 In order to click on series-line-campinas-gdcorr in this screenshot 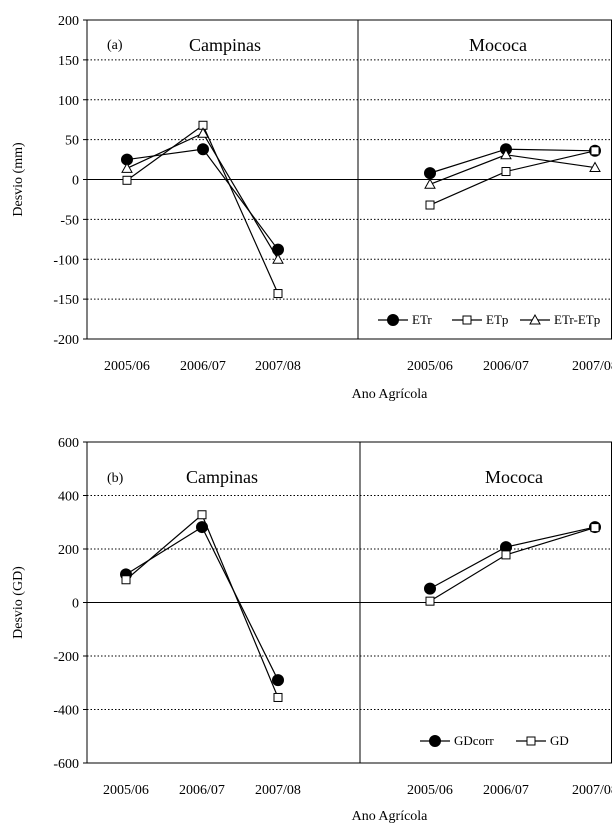, I will do `click(202, 603)`.